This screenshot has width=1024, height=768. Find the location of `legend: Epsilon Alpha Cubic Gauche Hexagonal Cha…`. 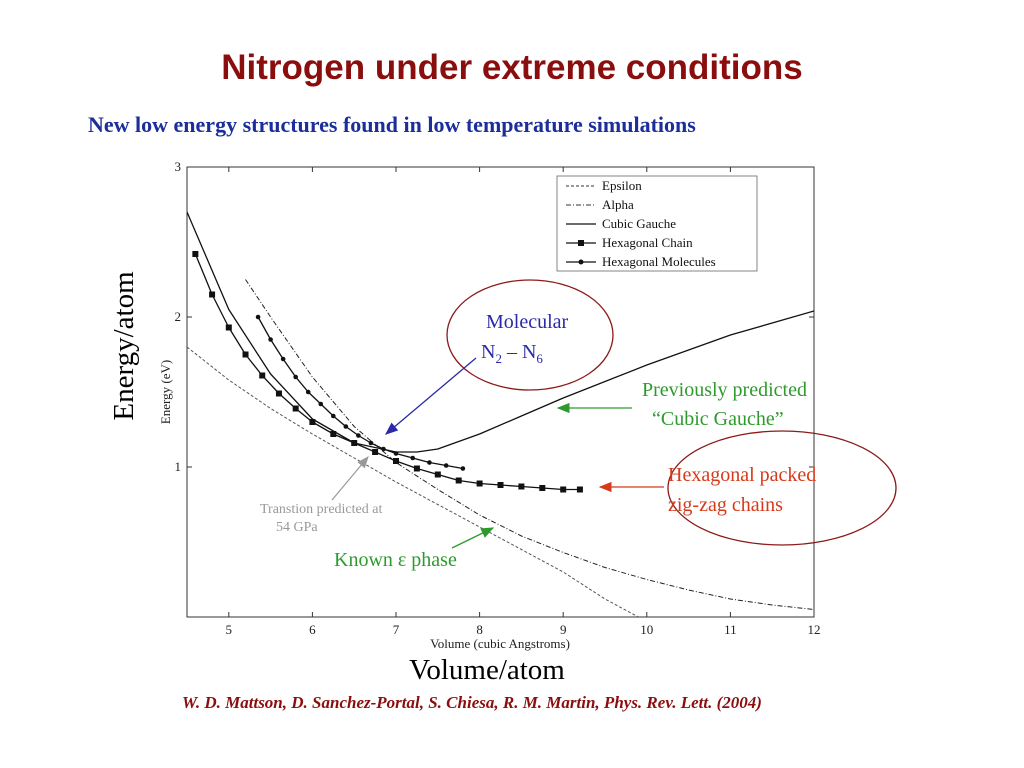

legend: Epsilon Alpha Cubic Gauche Hexagonal Cha… is located at coordinates (657, 223).